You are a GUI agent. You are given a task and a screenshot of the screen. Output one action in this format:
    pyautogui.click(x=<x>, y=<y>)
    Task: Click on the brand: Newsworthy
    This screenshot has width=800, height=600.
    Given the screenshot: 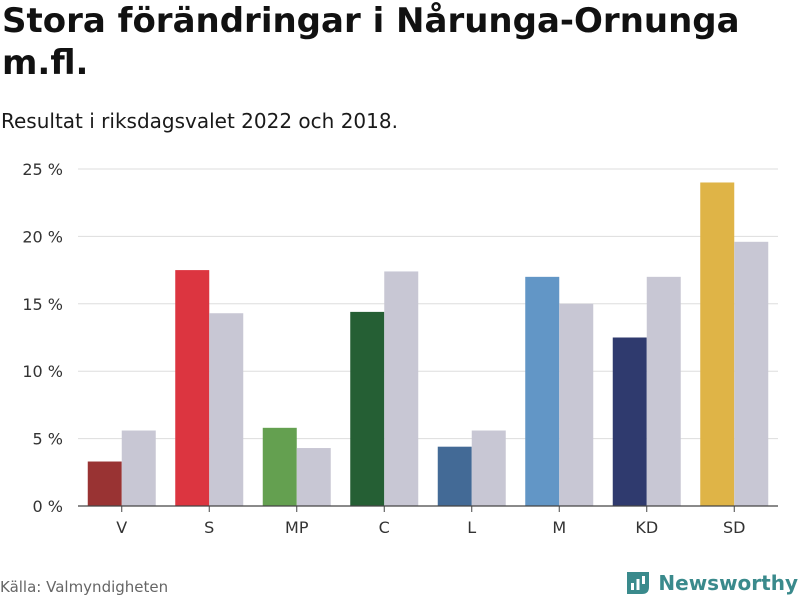 What is the action you would take?
    pyautogui.click(x=711, y=583)
    